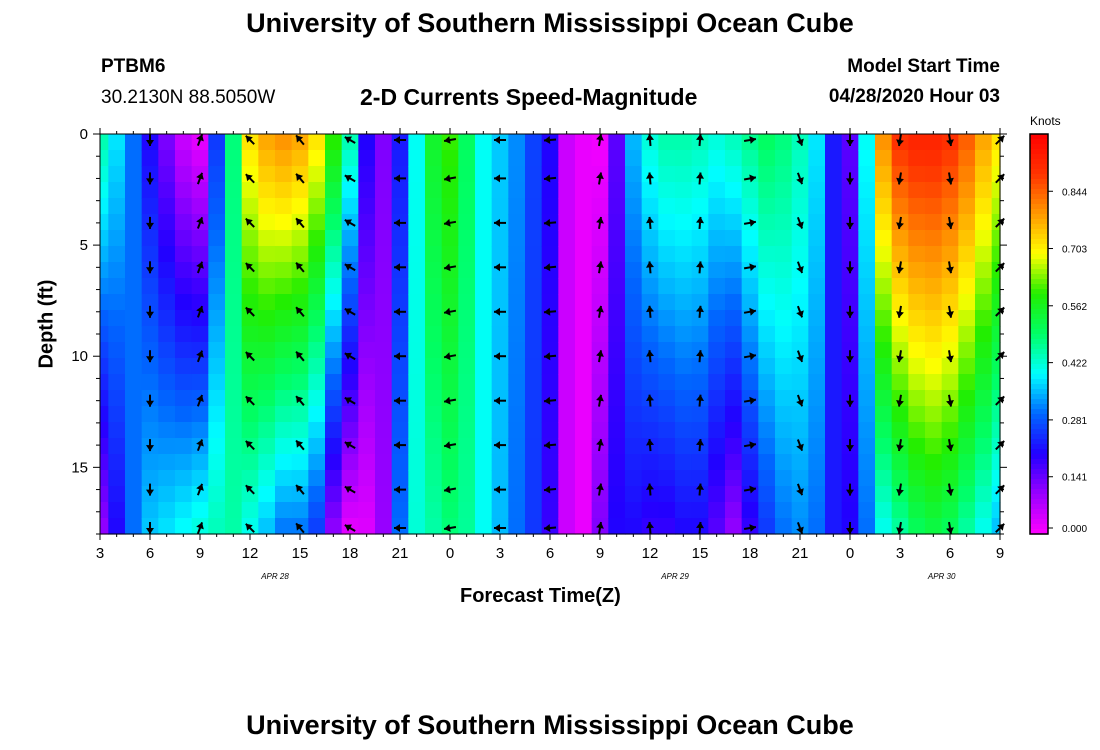  Describe the element at coordinates (250, 553) in the screenshot. I see `x-tick-label: 12` at that location.